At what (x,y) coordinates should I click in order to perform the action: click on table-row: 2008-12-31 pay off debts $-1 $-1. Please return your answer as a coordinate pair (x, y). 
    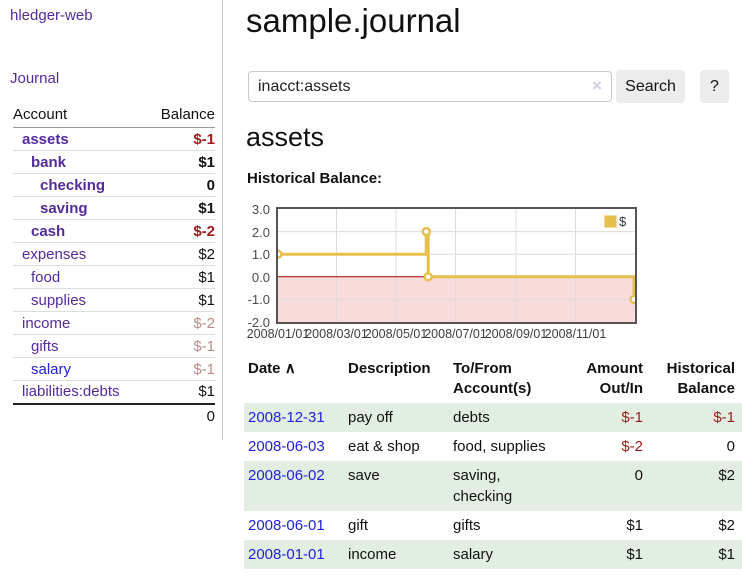
    Looking at the image, I should click on (493, 417).